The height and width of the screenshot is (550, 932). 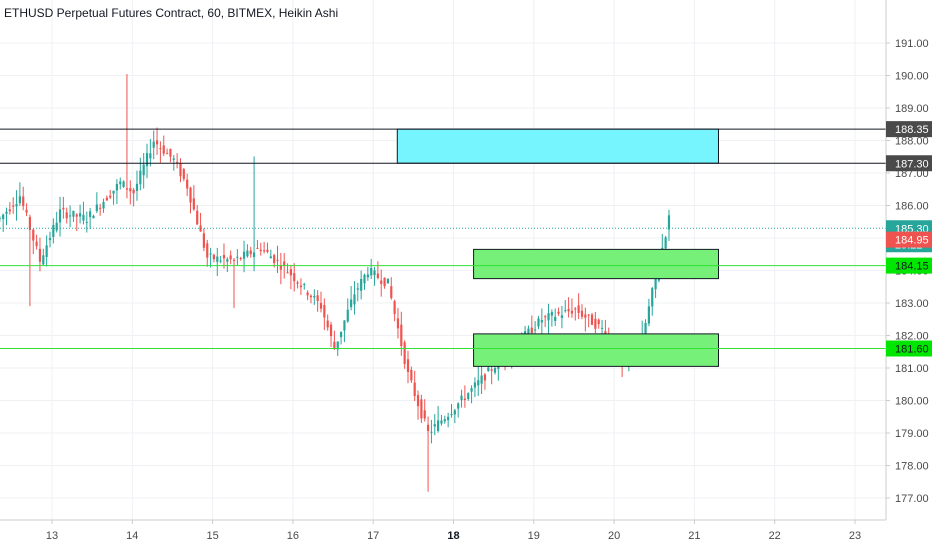 I want to click on y-tick-label: 191.00, so click(x=912, y=44).